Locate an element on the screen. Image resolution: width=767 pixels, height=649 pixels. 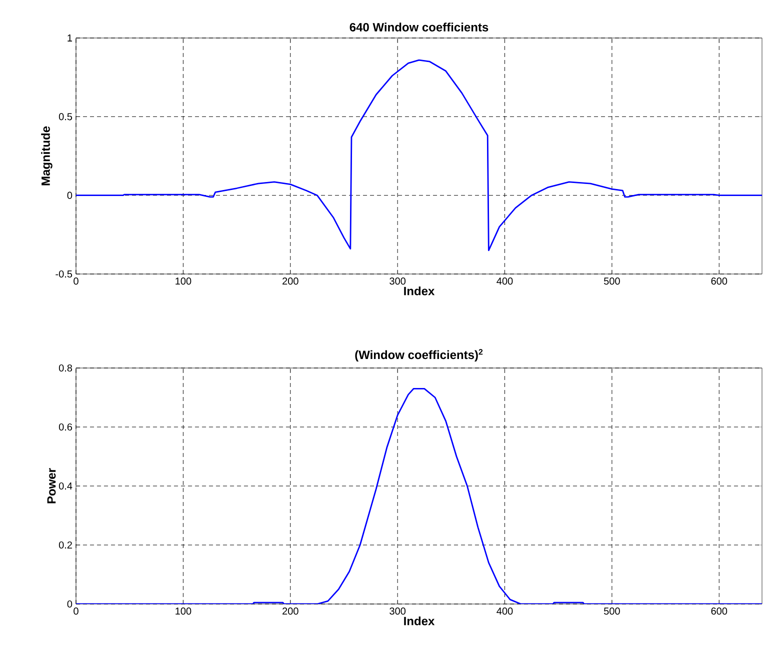
y-tick-label: -0.5 is located at coordinates (64, 274).